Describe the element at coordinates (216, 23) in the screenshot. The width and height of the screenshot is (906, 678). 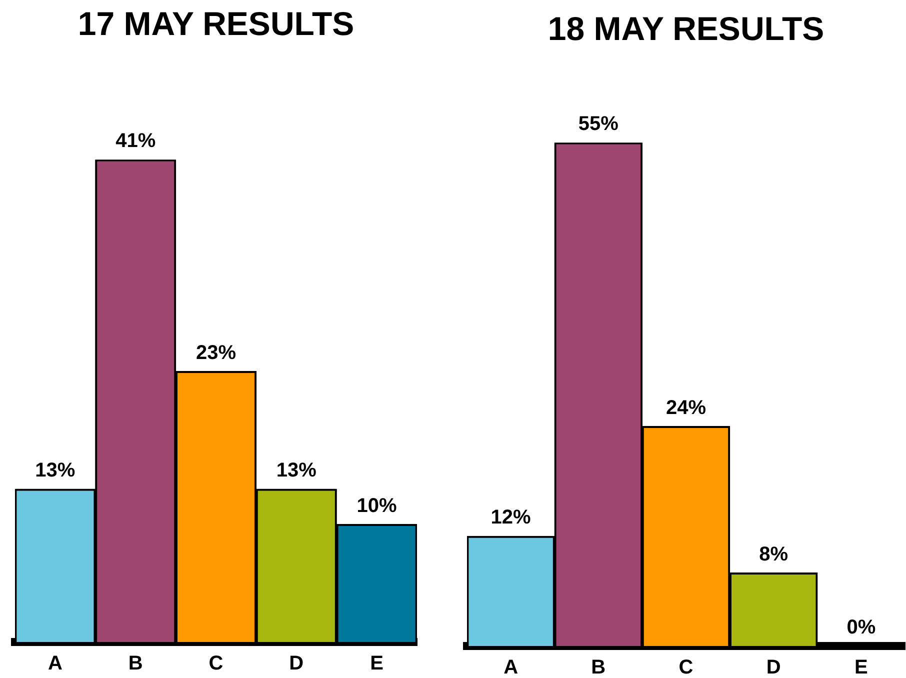
I see `chart-title: 17 MAY RESULTS` at that location.